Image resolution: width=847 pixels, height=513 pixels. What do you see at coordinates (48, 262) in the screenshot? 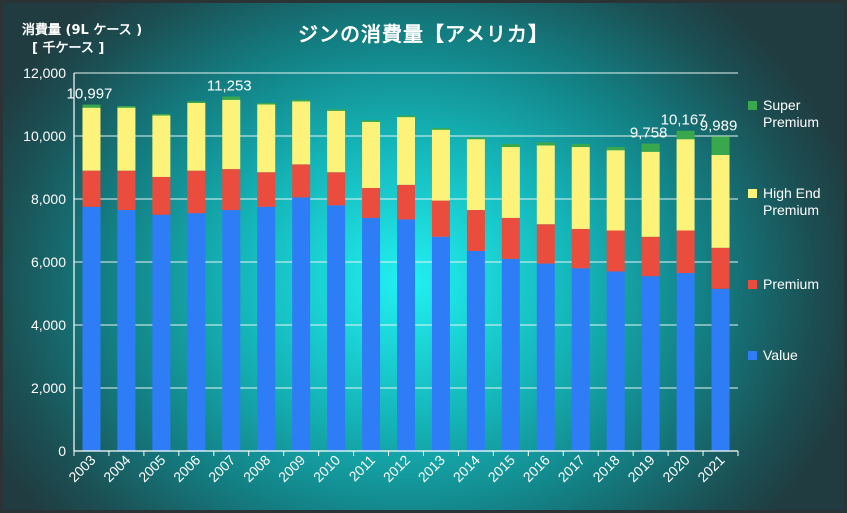
I see `y-tick-label: 6,000` at bounding box center [48, 262].